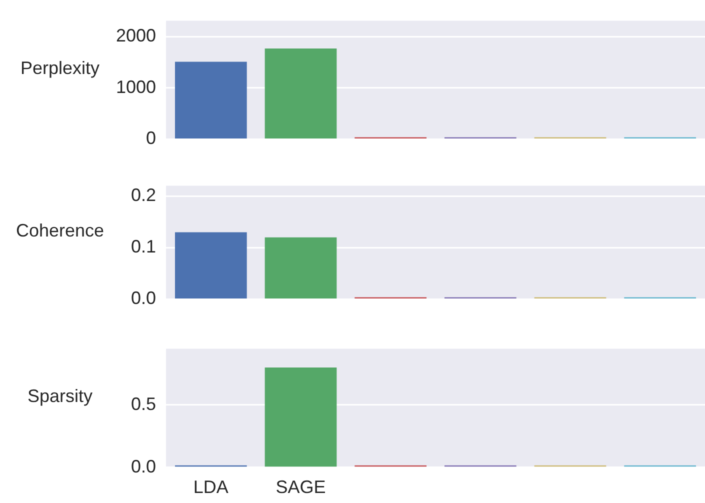  I want to click on x-tick-label: SAGE, so click(301, 487).